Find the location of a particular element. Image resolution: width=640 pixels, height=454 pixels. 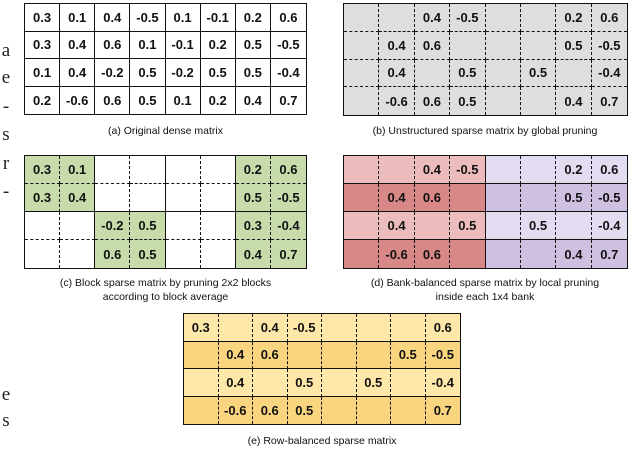

edge-text-fragment: - is located at coordinates (6, 106).